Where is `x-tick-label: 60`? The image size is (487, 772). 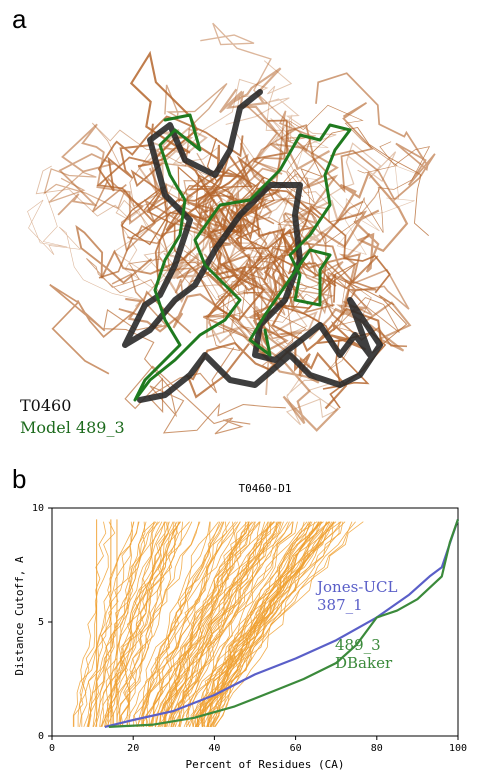 x-tick-label: 60 is located at coordinates (296, 748).